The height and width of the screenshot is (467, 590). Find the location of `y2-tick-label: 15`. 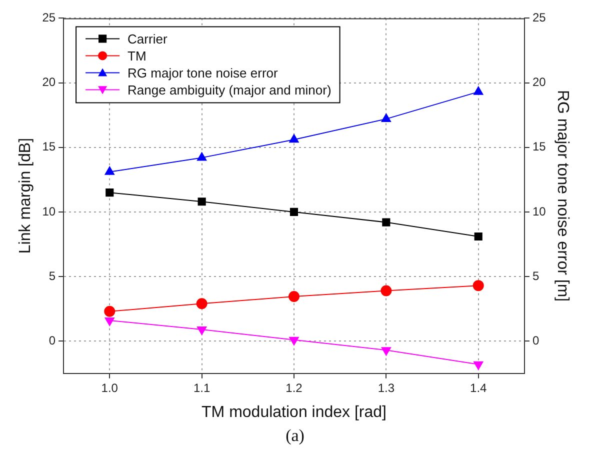

y2-tick-label: 15 is located at coordinates (539, 147).